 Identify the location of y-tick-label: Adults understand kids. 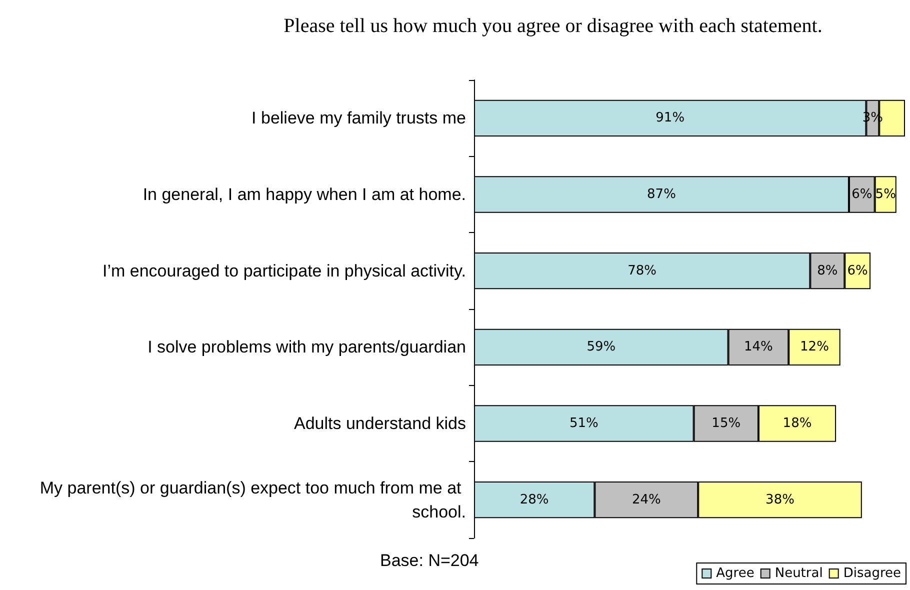
(380, 423).